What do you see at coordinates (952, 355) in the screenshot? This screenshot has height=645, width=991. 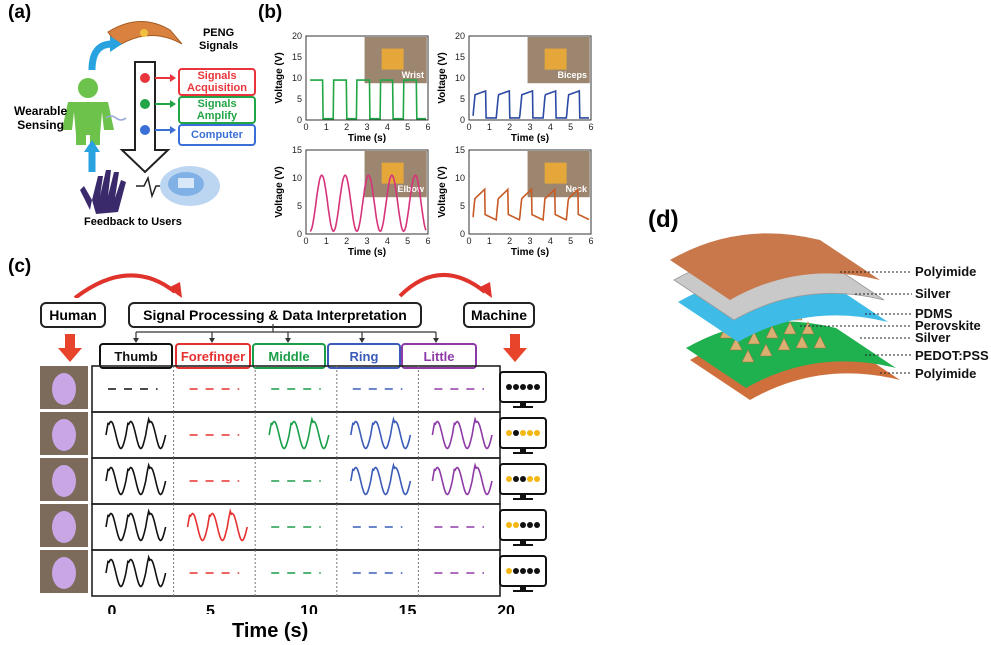 I see `layer-label-6: PEDOT:PSS` at bounding box center [952, 355].